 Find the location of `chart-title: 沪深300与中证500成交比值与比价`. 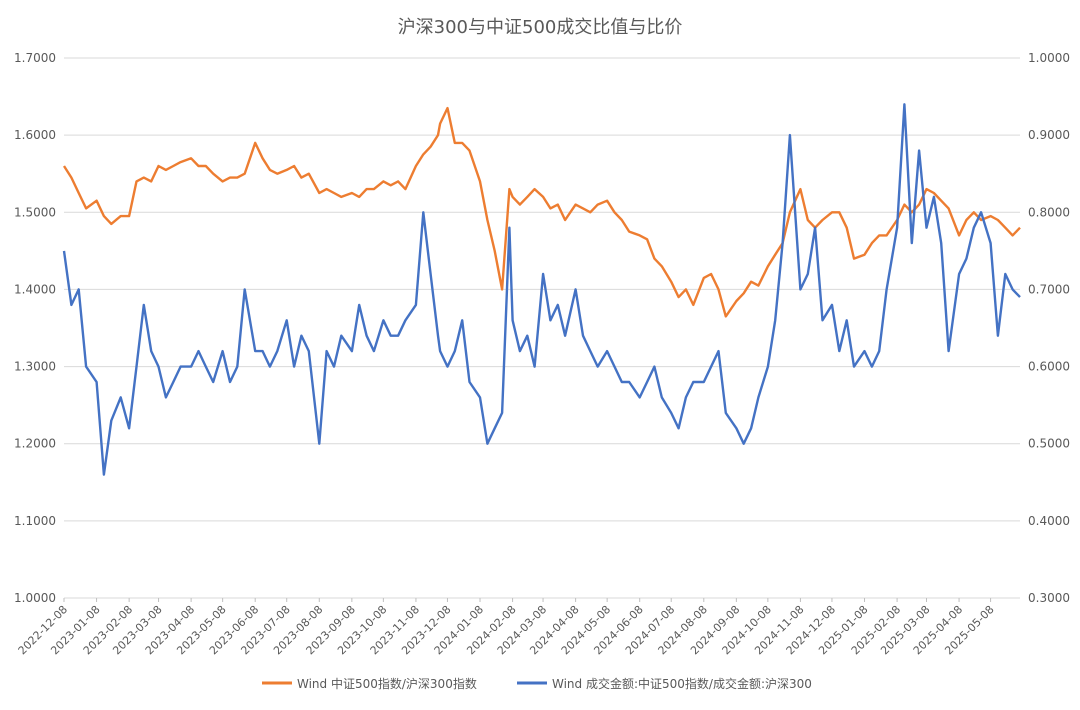

chart-title: 沪深300与中证500成交比值与比价 is located at coordinates (540, 27).